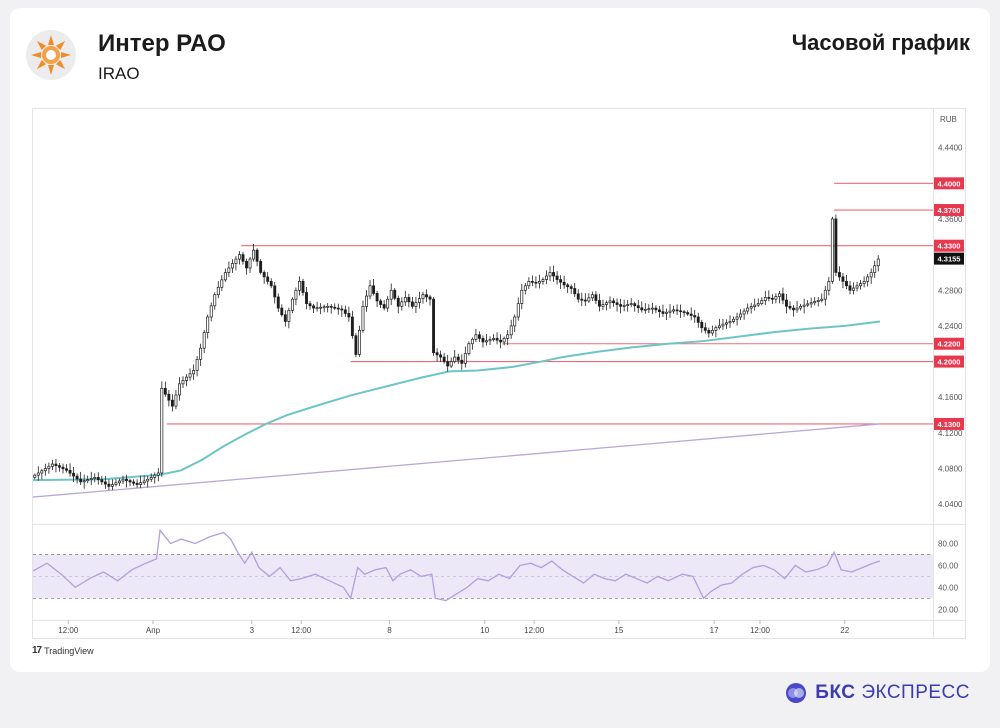  What do you see at coordinates (949, 362) in the screenshot?
I see `level-label: 4.2000` at bounding box center [949, 362].